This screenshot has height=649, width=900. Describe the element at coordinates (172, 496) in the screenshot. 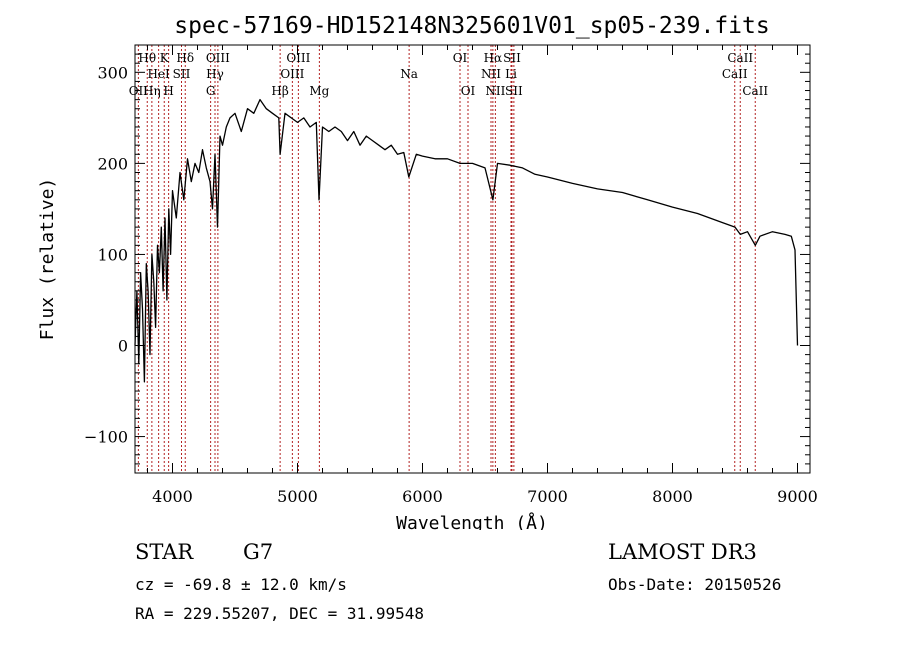

I see `x-tick-label: 4000` at that location.